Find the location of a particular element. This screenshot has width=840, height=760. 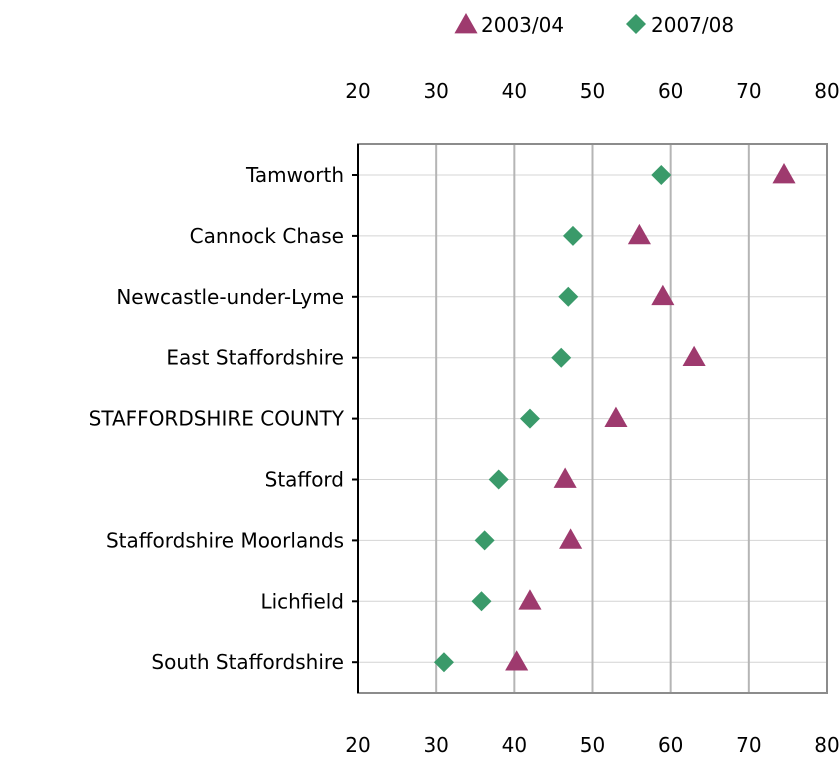

legend-triangle-icon is located at coordinates (466, 23).